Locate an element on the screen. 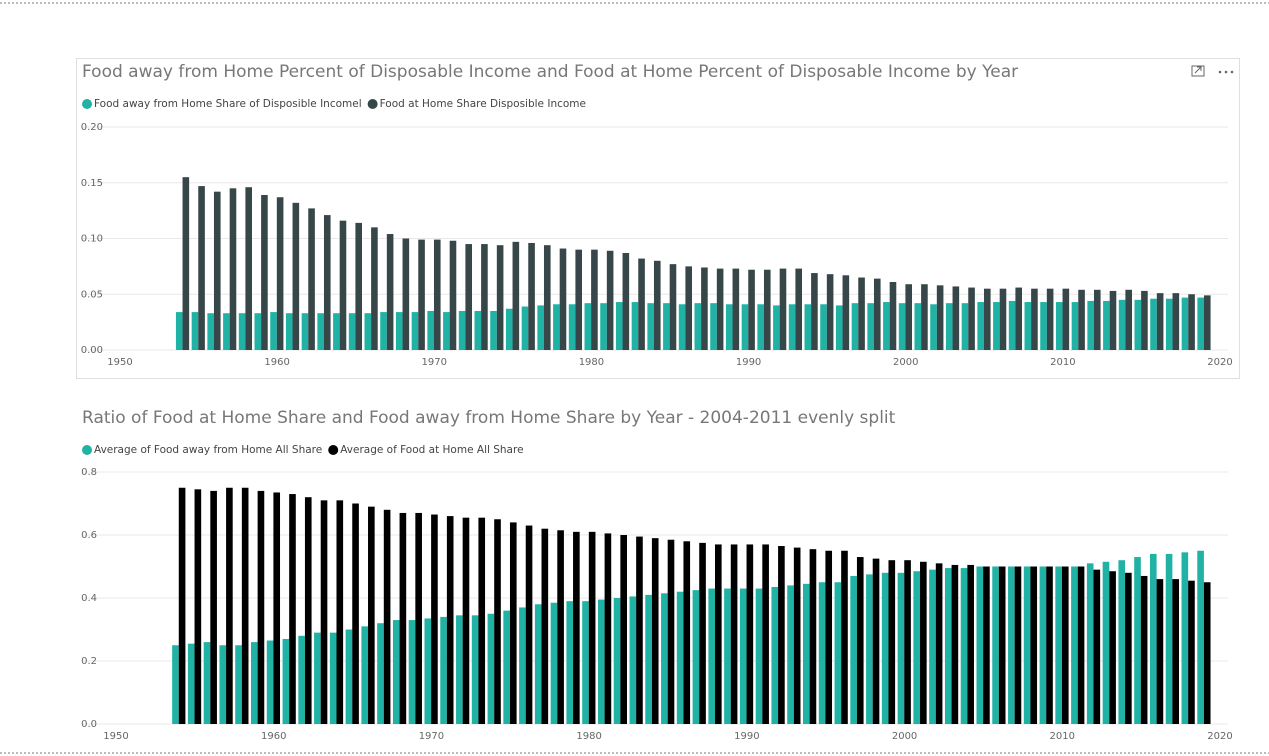  x-tick-label: 2000 is located at coordinates (905, 362).